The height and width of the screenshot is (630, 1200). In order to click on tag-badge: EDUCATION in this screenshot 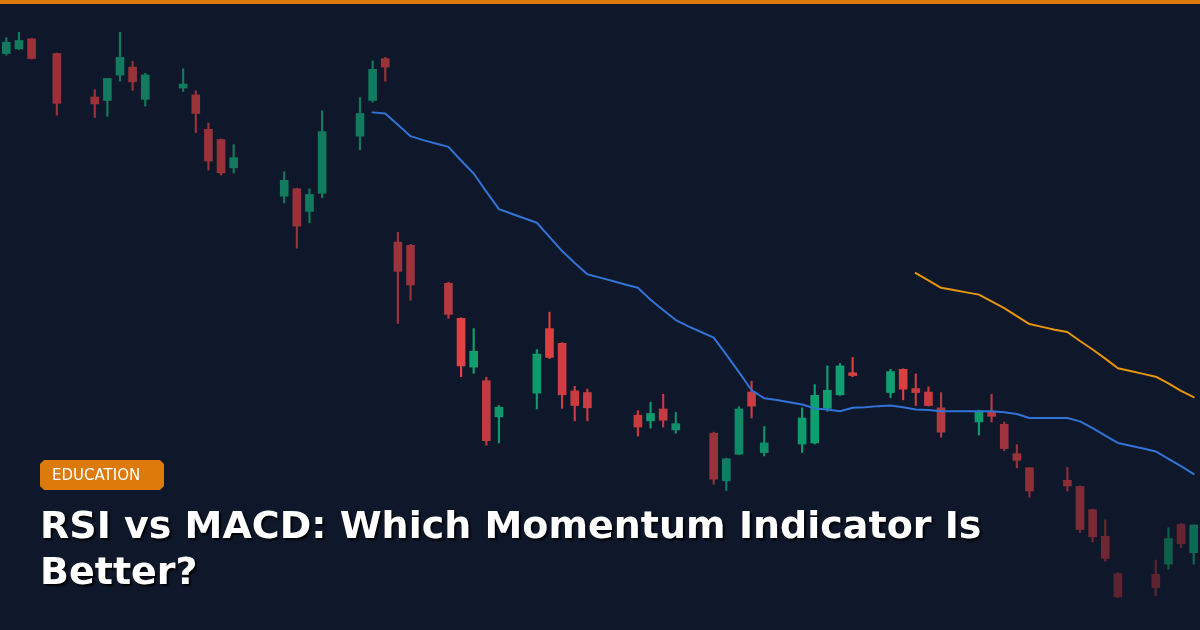, I will do `click(102, 475)`.